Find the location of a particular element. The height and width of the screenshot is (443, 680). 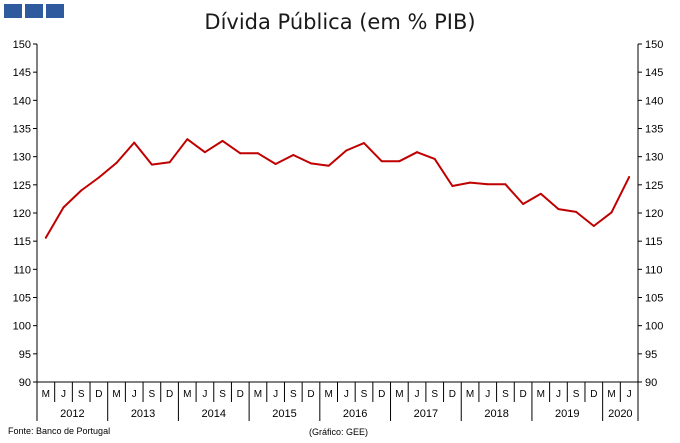

y-tick-label-right: 95 is located at coordinates (651, 355).